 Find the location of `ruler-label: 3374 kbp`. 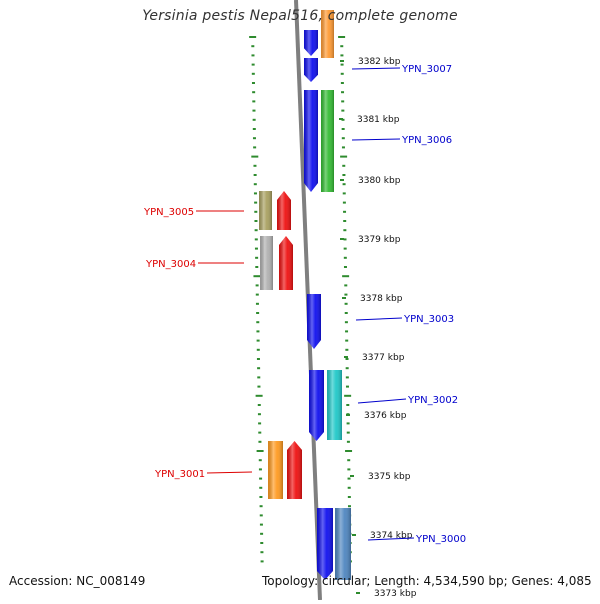

ruler-label: 3374 kbp is located at coordinates (391, 536).